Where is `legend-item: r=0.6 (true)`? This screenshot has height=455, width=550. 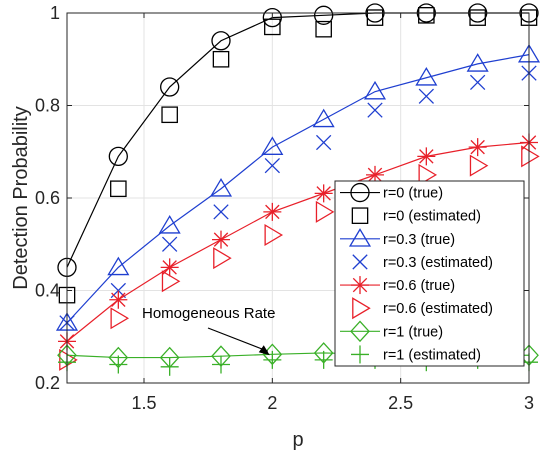 legend-item: r=0.6 (true) is located at coordinates (397, 285).